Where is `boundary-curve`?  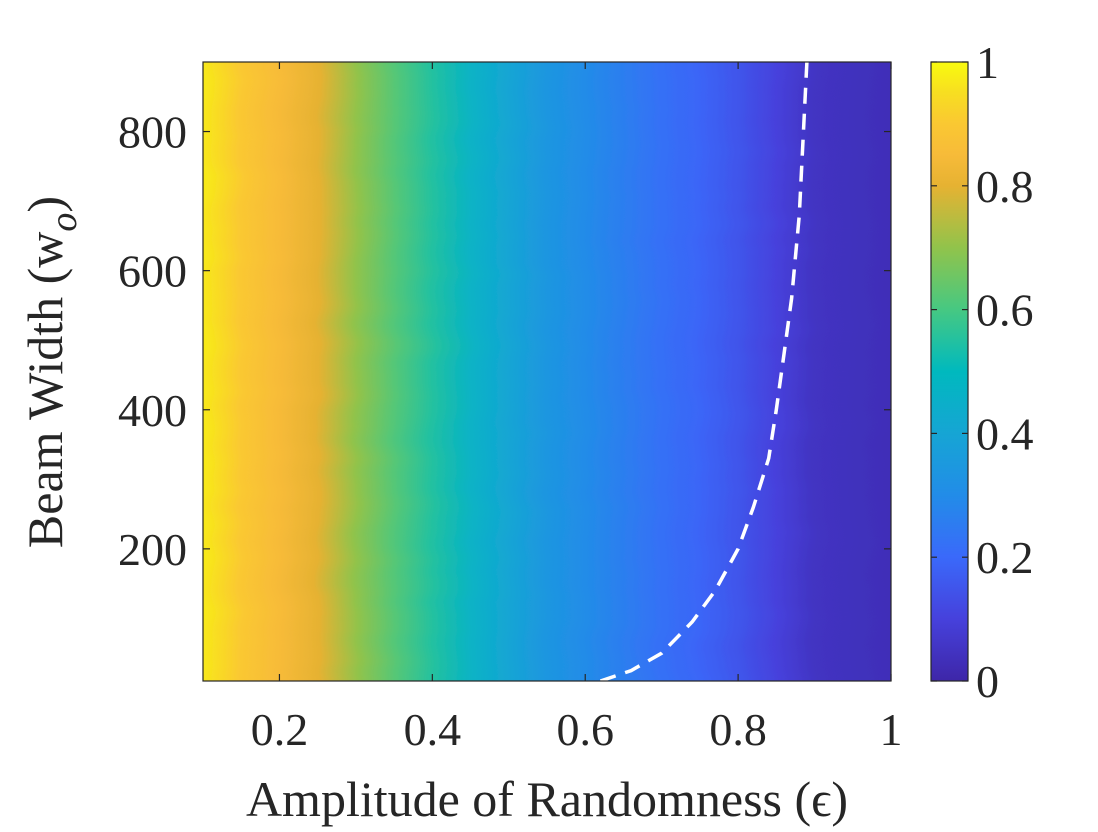
boundary-curve is located at coordinates (704, 371).